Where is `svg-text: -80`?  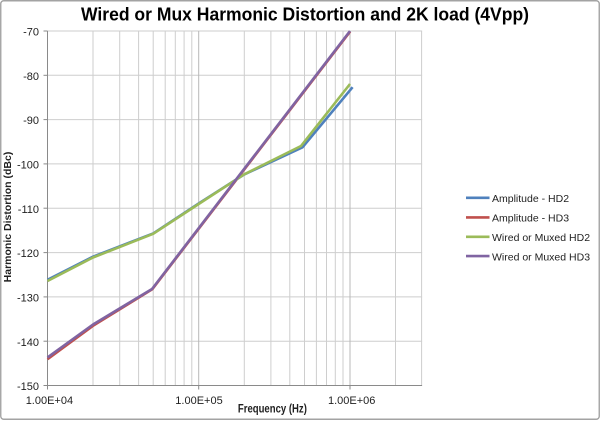 svg-text: -80 is located at coordinates (31, 77).